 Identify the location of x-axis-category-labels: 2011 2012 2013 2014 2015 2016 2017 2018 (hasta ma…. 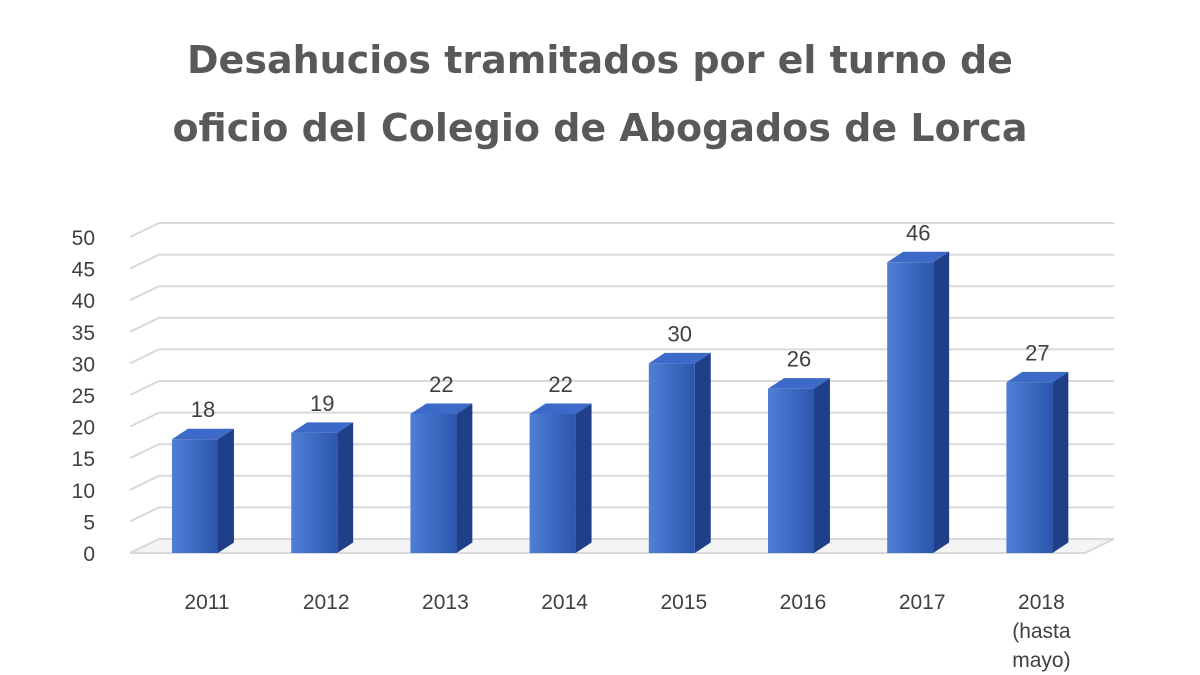
(627, 631).